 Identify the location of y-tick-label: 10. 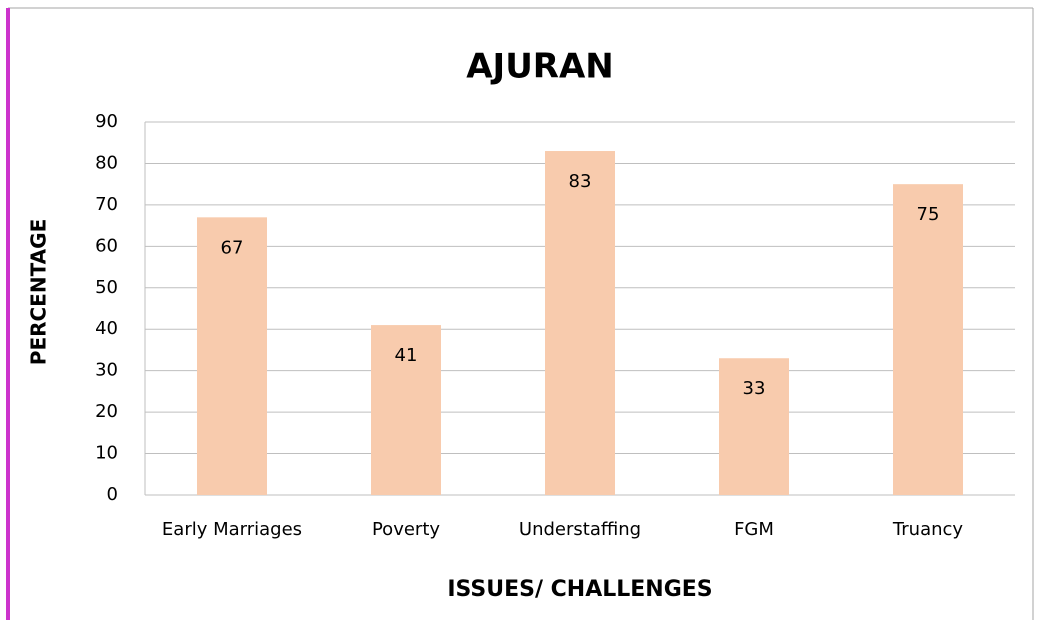
(106, 453).